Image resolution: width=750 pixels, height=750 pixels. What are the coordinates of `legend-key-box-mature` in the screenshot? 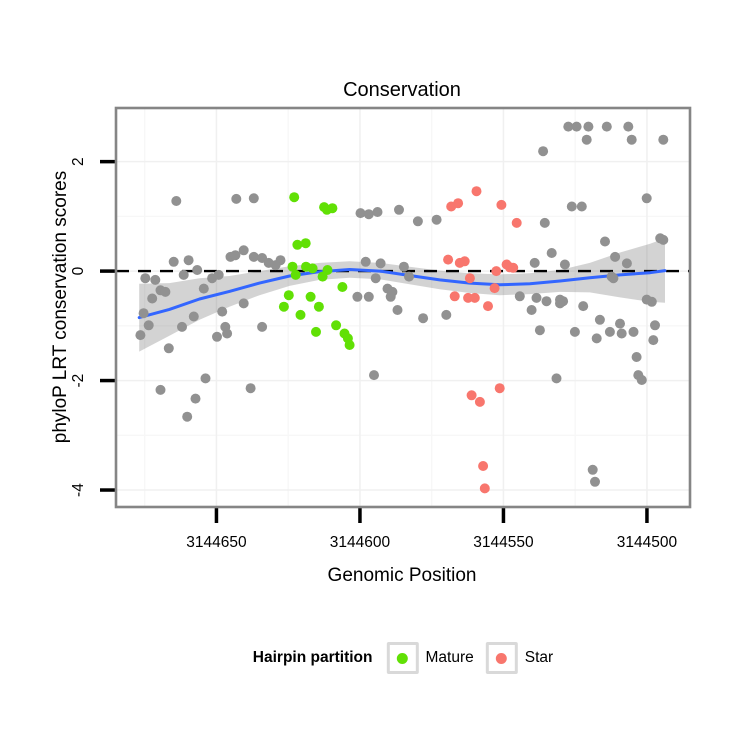 It's located at (402, 658).